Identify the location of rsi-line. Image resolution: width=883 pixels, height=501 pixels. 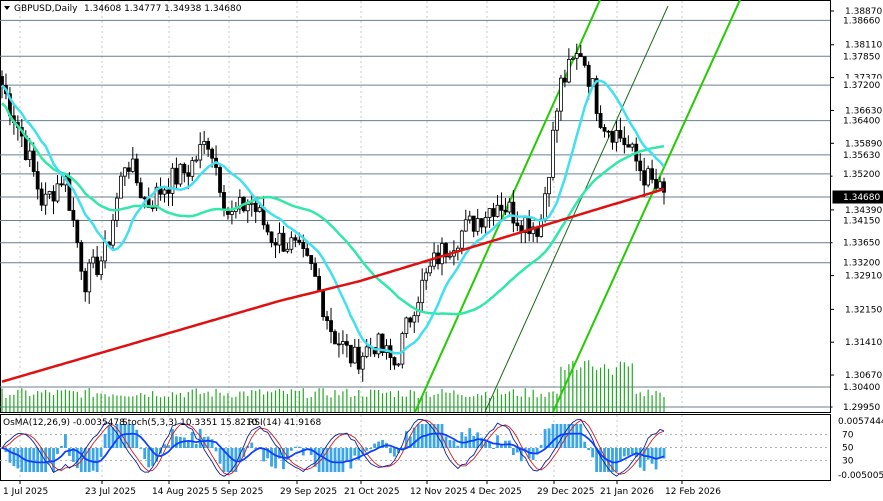
(333, 448).